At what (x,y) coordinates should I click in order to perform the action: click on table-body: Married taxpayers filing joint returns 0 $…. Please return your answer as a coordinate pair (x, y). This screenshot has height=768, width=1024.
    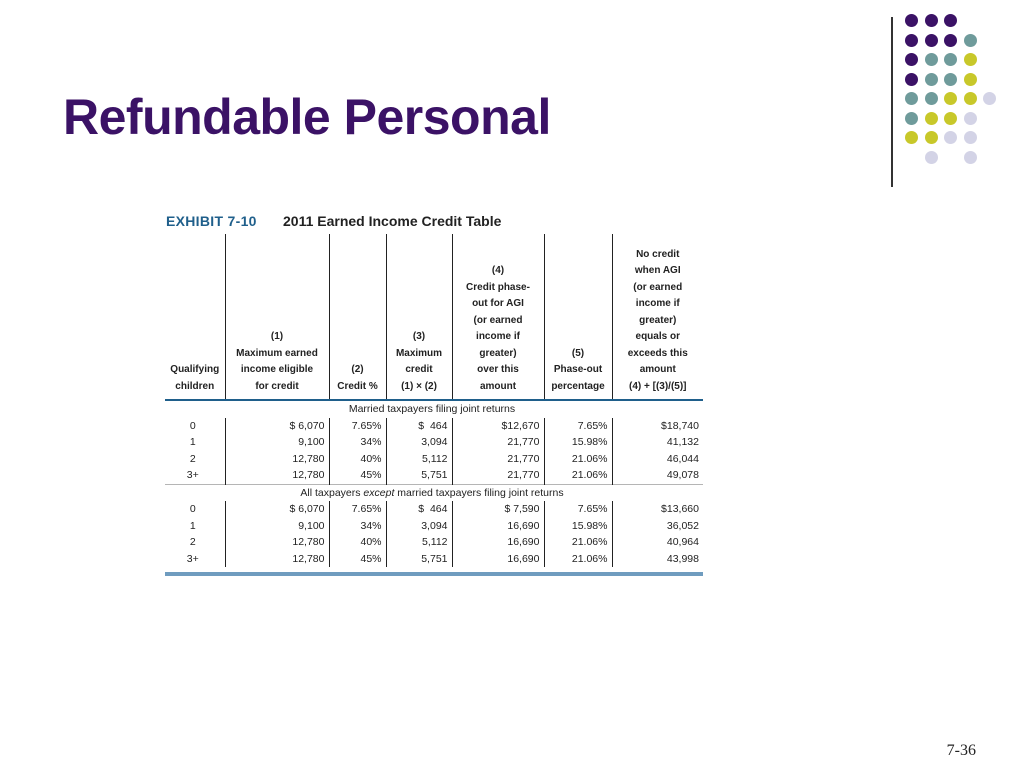
    Looking at the image, I should click on (434, 483).